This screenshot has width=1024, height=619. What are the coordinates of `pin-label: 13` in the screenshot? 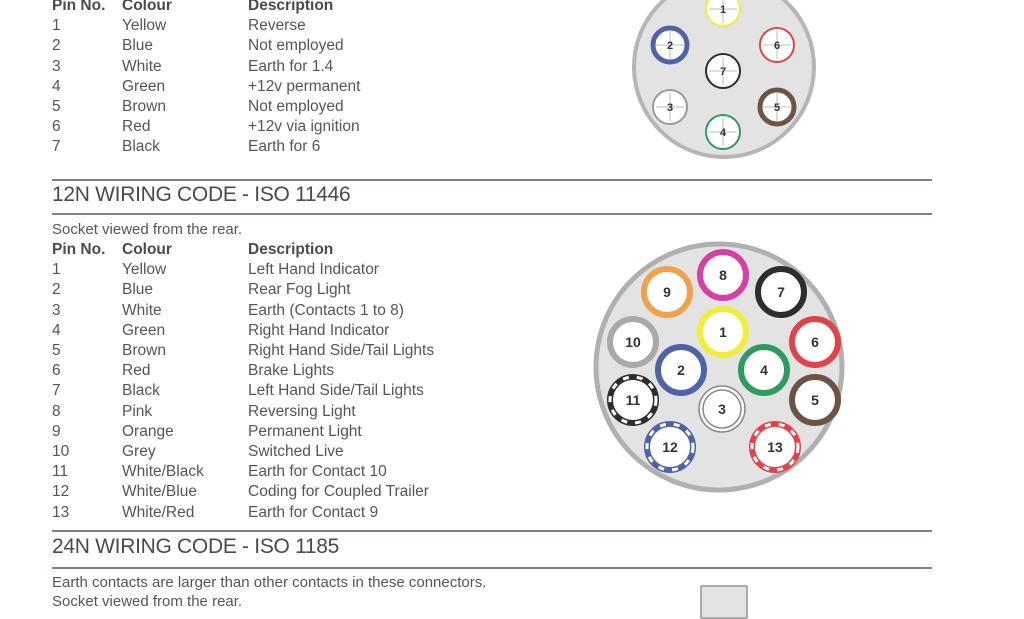 It's located at (775, 447).